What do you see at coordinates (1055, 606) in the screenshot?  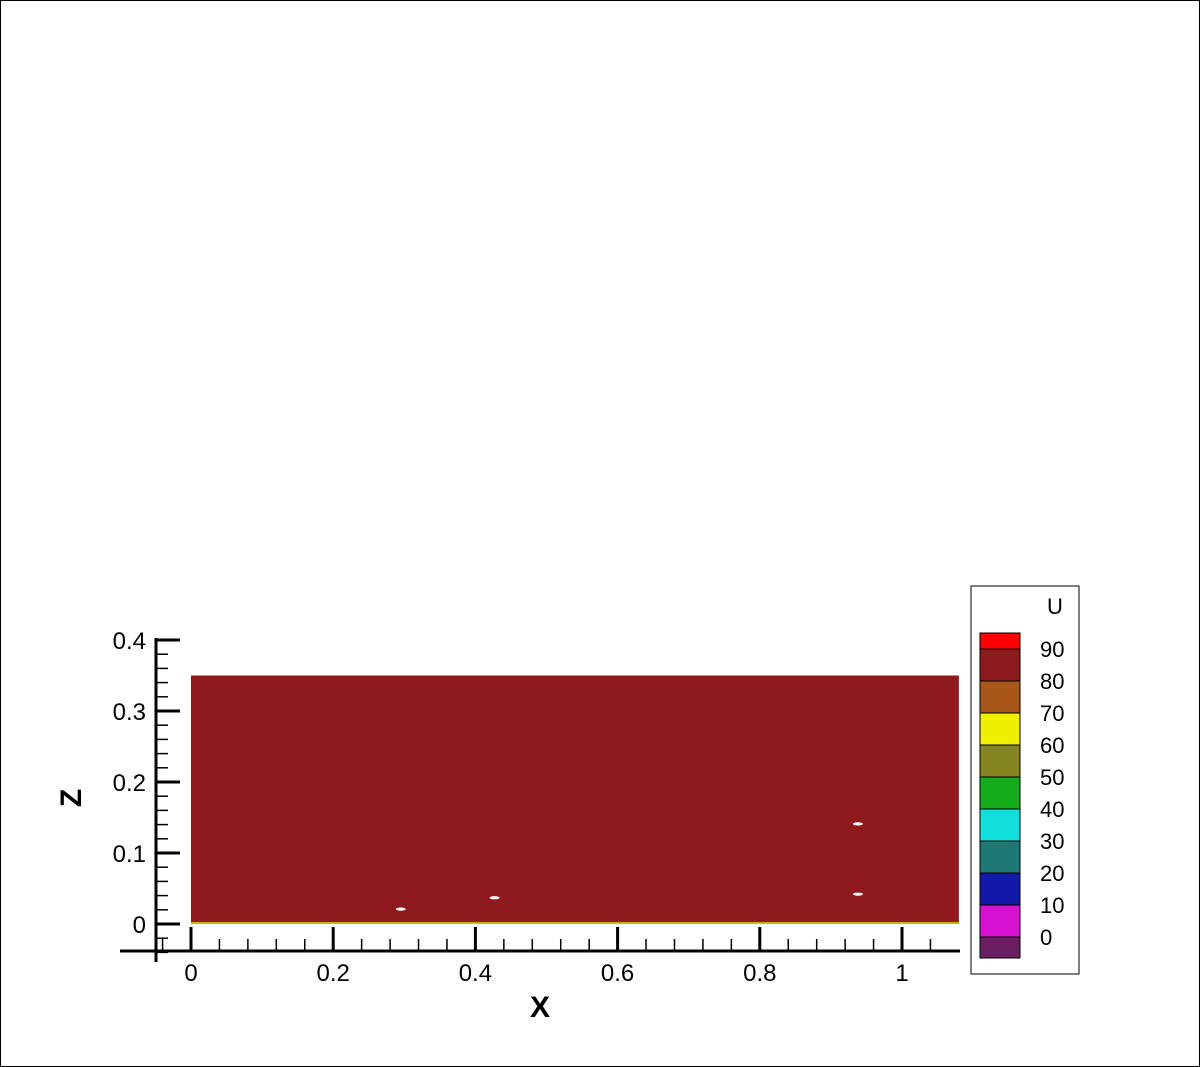 I see `legend-title: U` at bounding box center [1055, 606].